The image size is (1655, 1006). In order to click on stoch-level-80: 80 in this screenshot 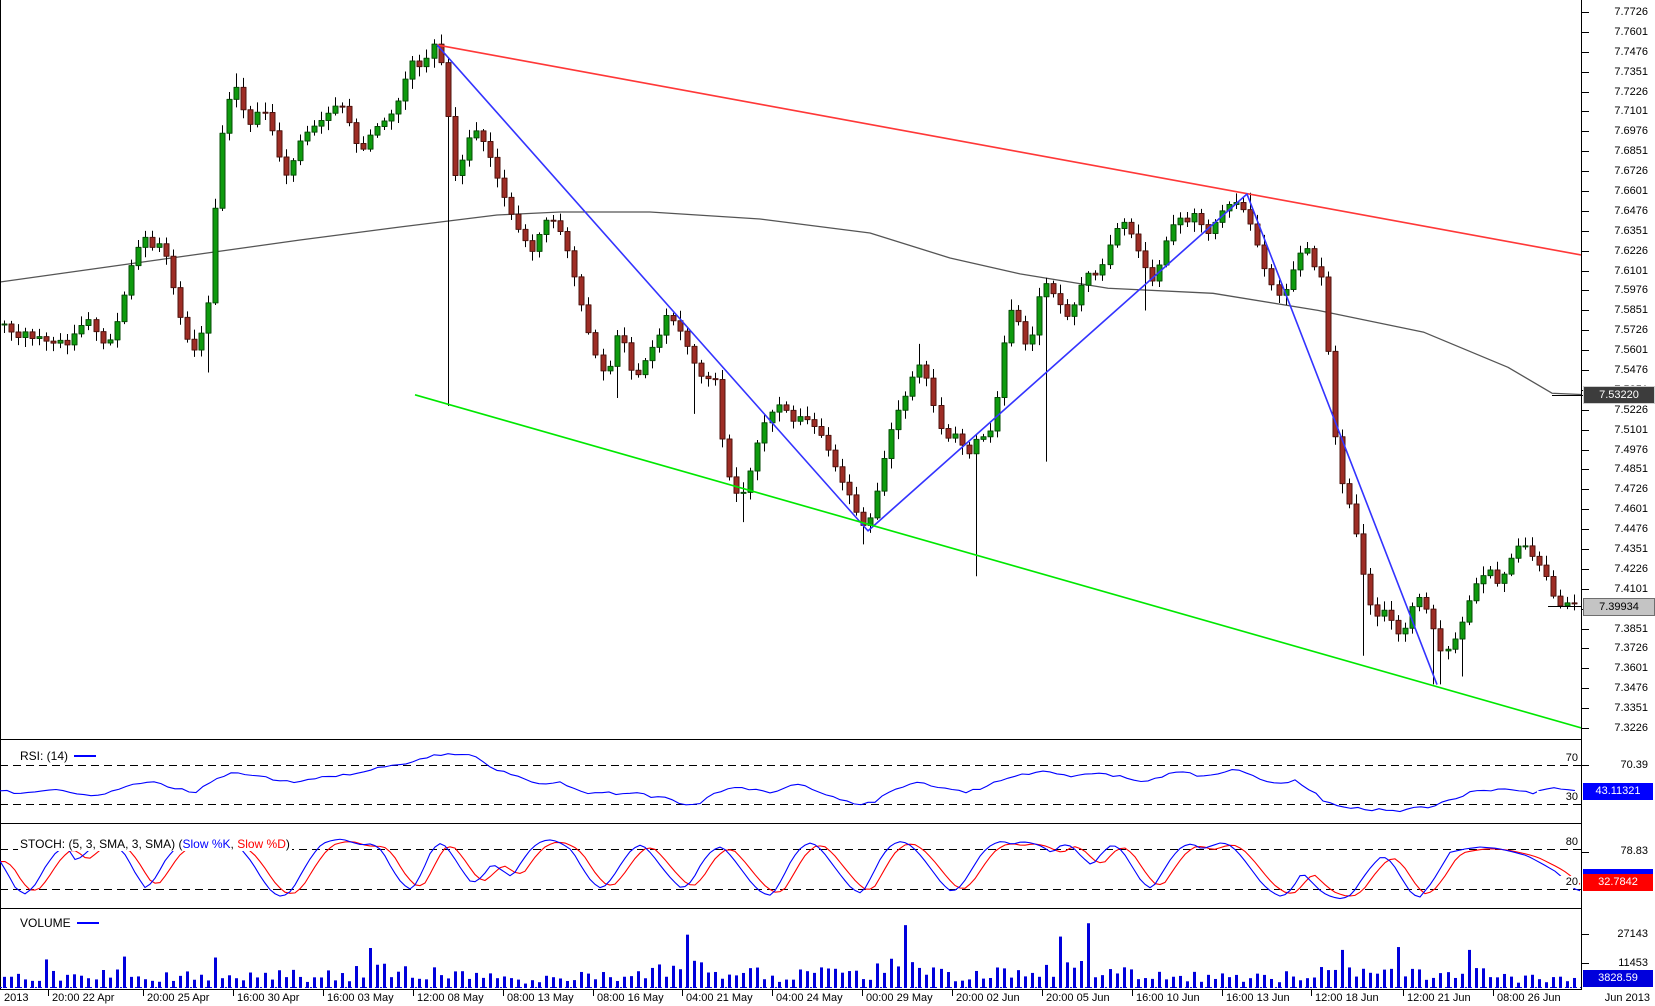, I will do `click(1558, 842)`.